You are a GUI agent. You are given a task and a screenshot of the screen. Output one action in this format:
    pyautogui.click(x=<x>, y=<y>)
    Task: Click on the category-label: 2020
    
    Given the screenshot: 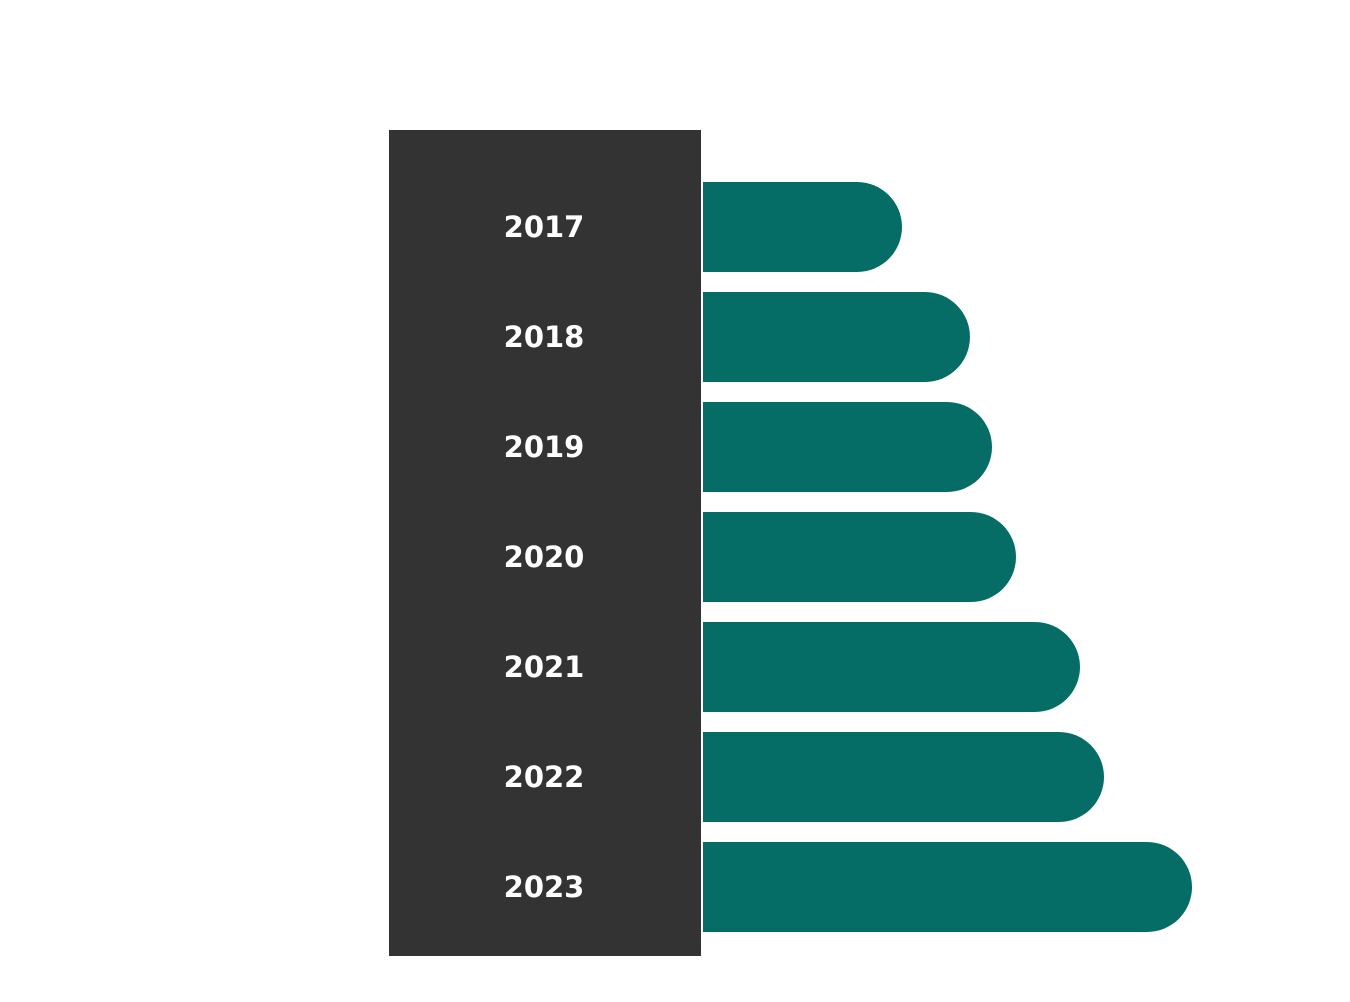 What is the action you would take?
    pyautogui.click(x=544, y=557)
    